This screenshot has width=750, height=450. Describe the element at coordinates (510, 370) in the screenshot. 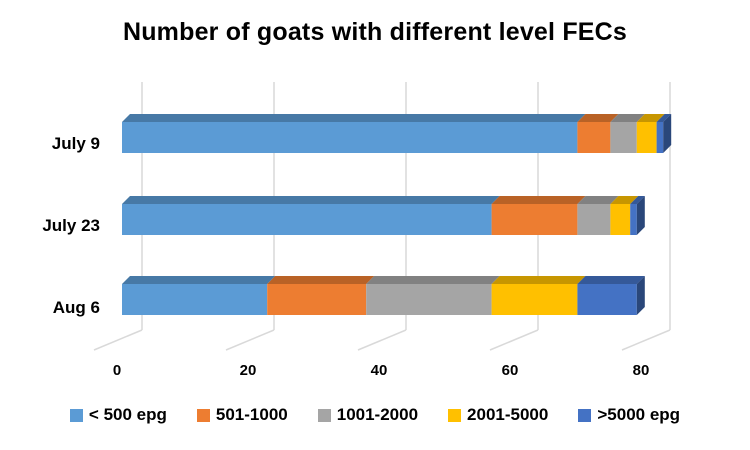

I see `tick-label: 60` at that location.